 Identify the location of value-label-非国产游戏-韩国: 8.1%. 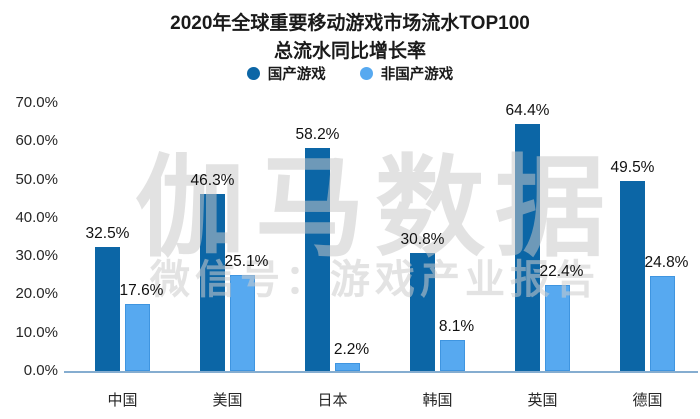
(456, 326).